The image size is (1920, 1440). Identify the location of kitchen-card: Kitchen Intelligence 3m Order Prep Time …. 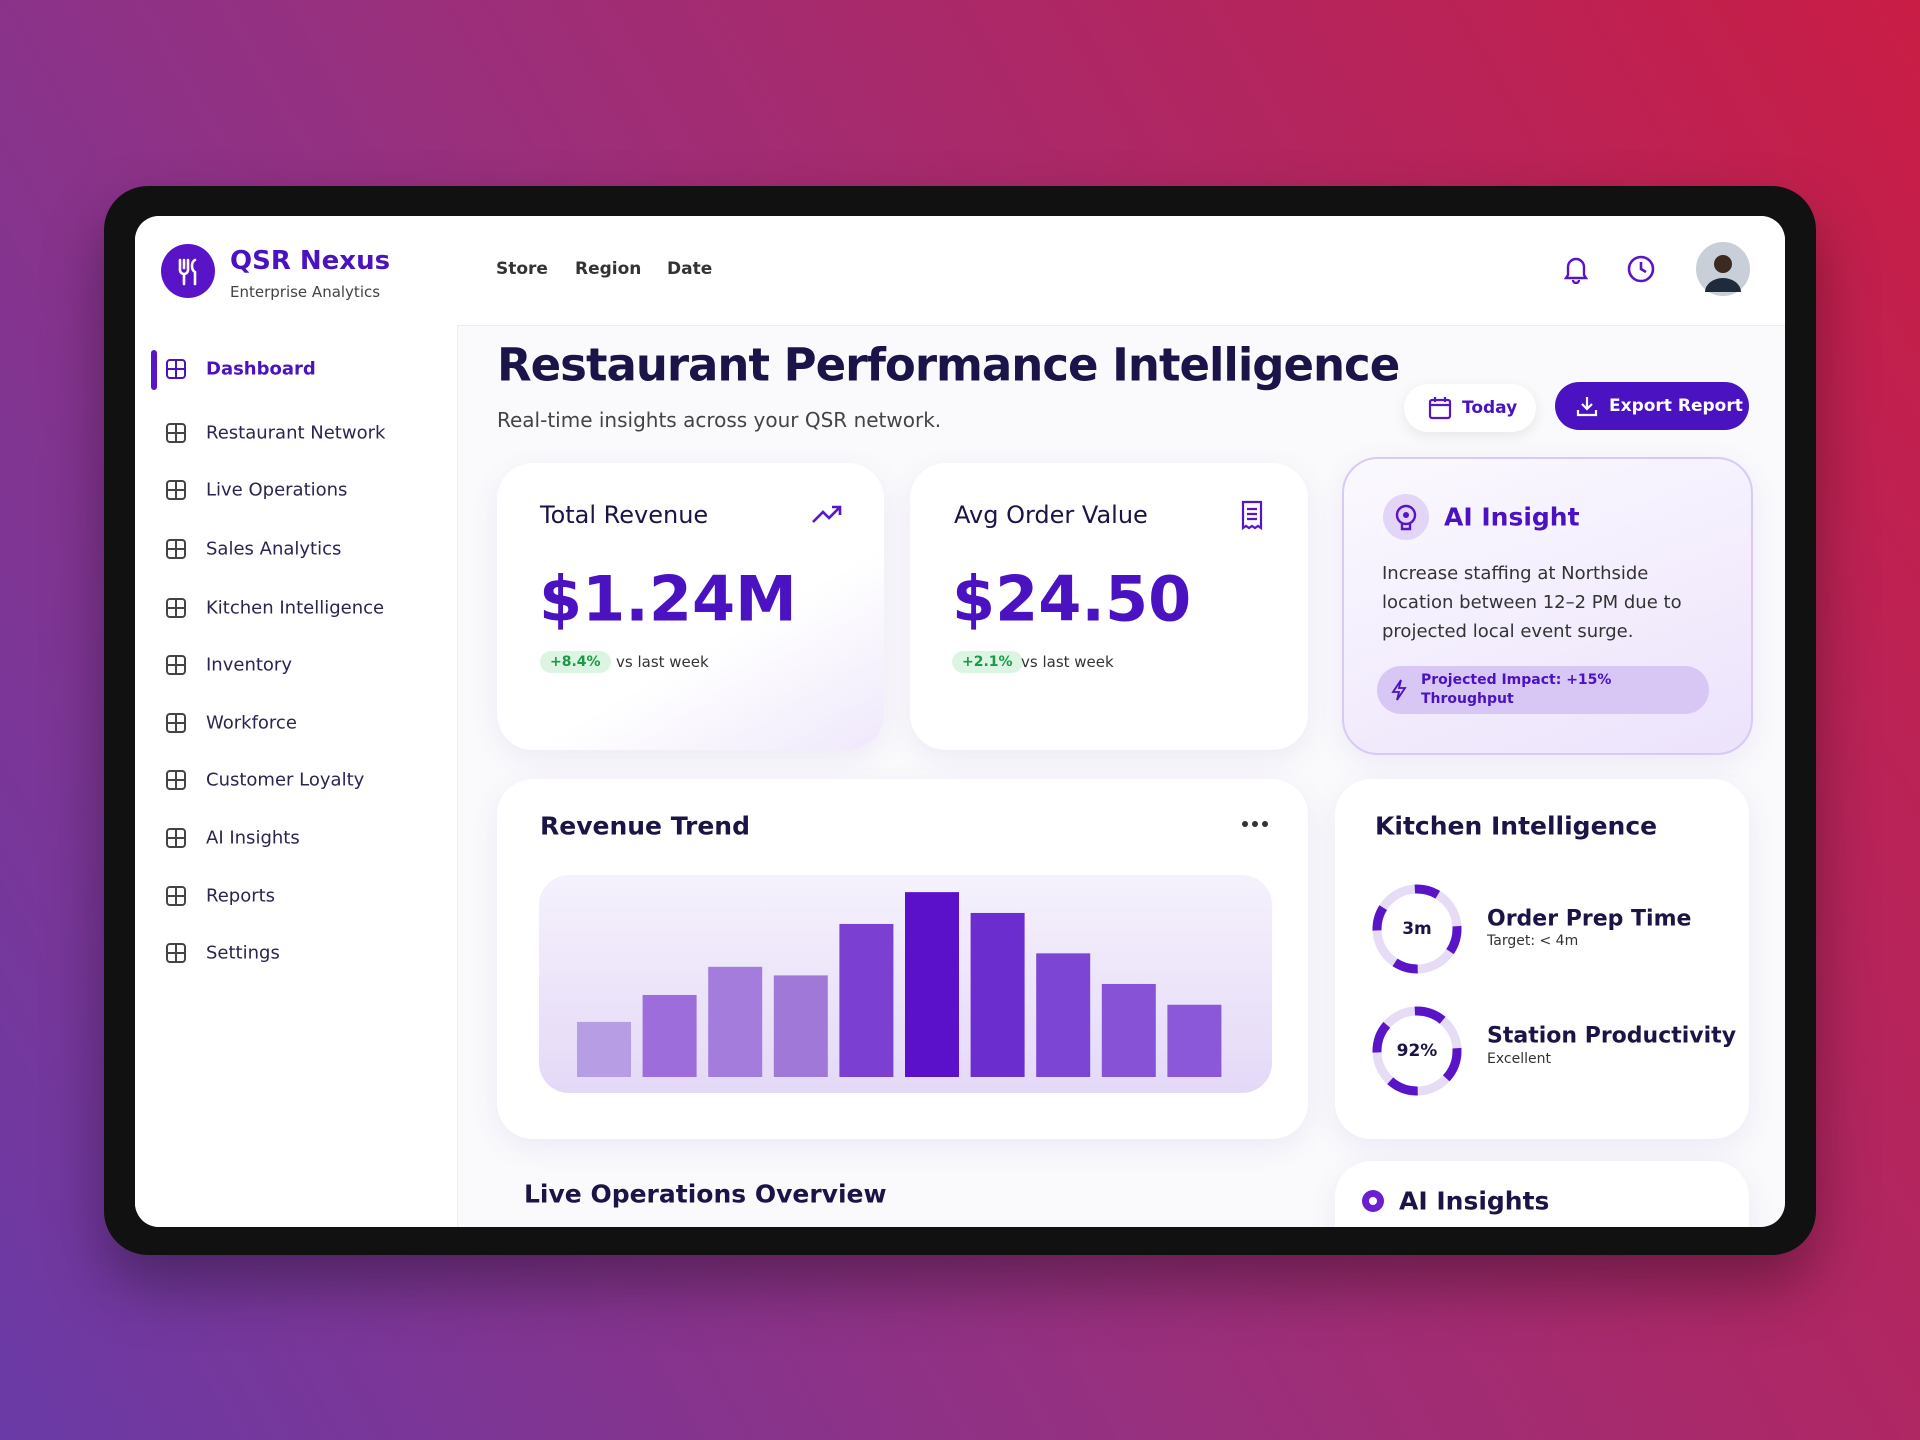
(1542, 959).